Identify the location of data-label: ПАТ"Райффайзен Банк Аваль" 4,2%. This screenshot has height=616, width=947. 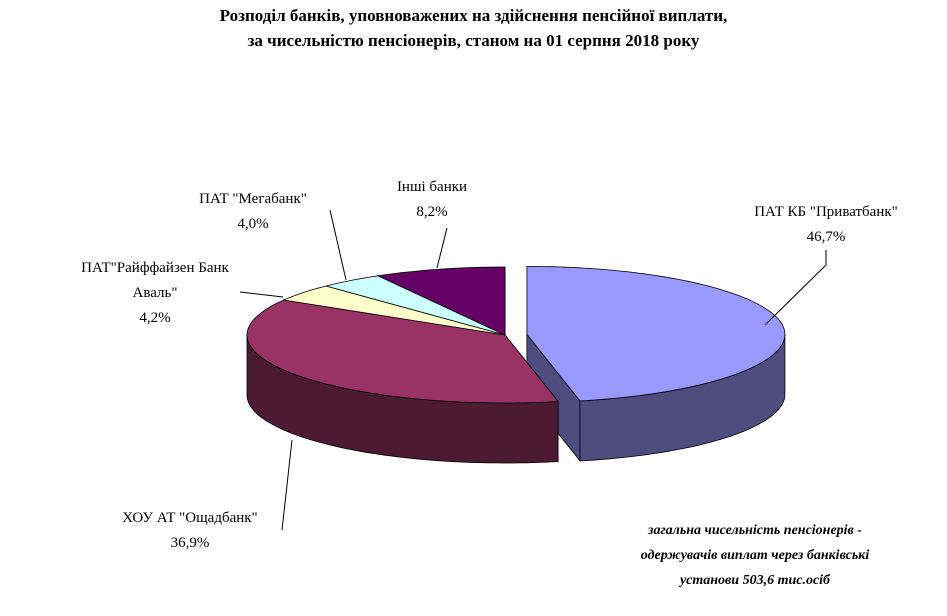
(155, 293).